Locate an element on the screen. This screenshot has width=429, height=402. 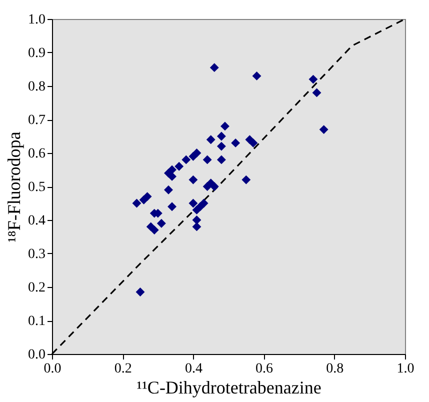
y-tick-label: 0.5 is located at coordinates (37, 187).